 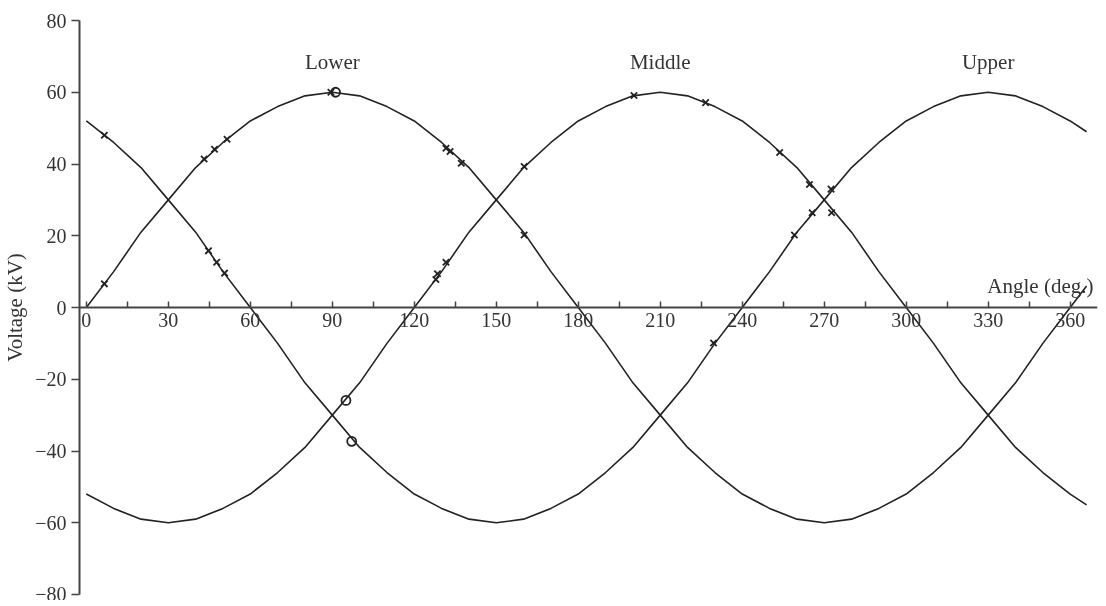 What do you see at coordinates (51, 451) in the screenshot?
I see `y-tick-label: −40` at bounding box center [51, 451].